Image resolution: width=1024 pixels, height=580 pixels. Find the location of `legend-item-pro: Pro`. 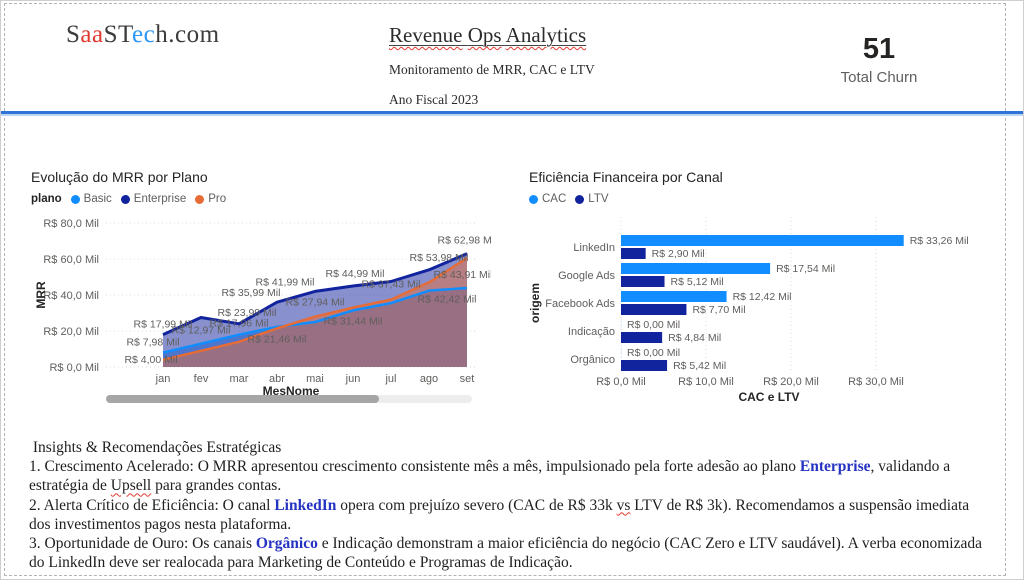

legend-item-pro: Pro is located at coordinates (210, 199).